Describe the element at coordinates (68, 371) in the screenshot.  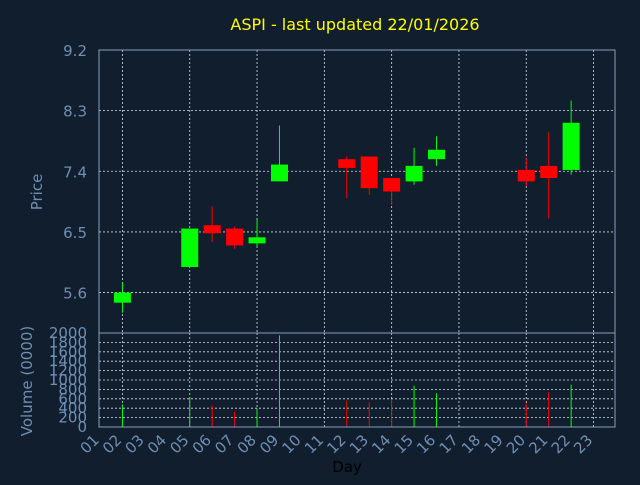
I see `volume-tick-label: 1200` at that location.